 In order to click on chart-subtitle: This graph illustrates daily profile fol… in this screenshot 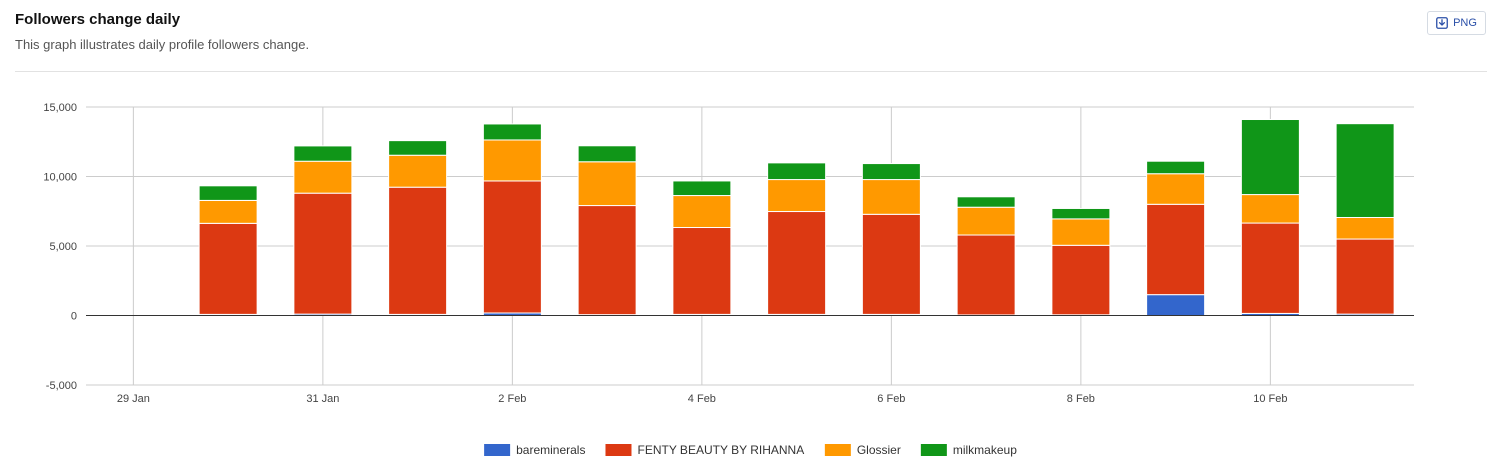, I will do `click(162, 44)`.